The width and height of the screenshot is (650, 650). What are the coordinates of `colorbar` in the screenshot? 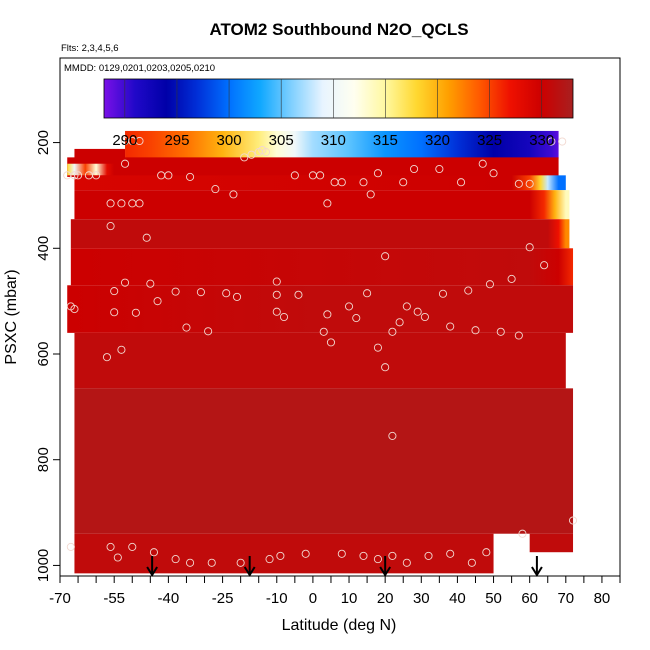 It's located at (338, 98).